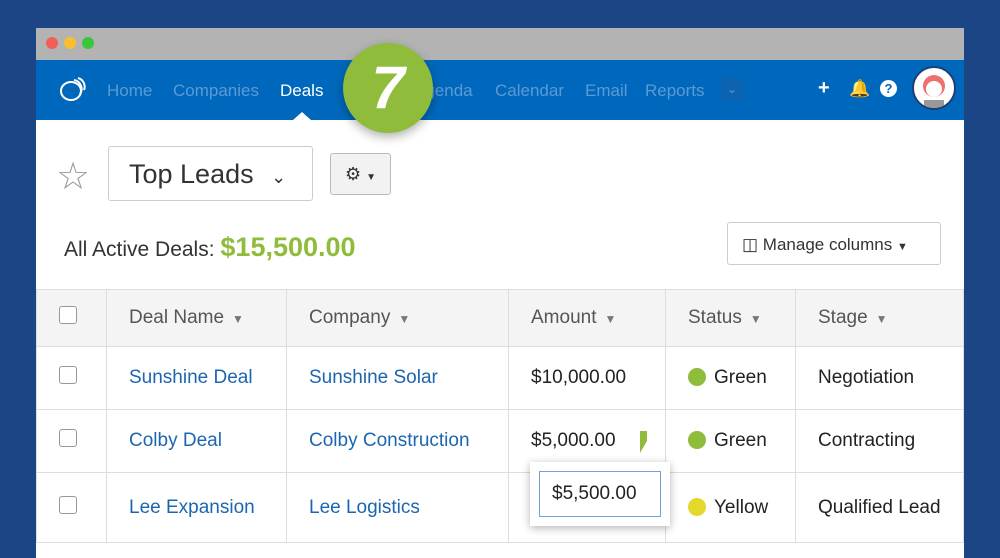 The width and height of the screenshot is (1000, 558). What do you see at coordinates (397, 318) in the screenshot?
I see `col-company: Company ▼` at bounding box center [397, 318].